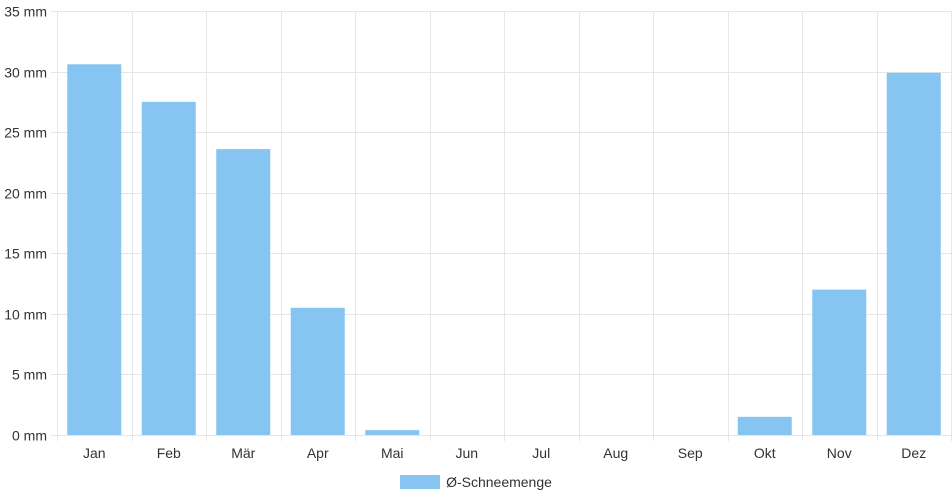 This screenshot has height=500, width=952. I want to click on y-tick-label: 15 mm, so click(25, 254).